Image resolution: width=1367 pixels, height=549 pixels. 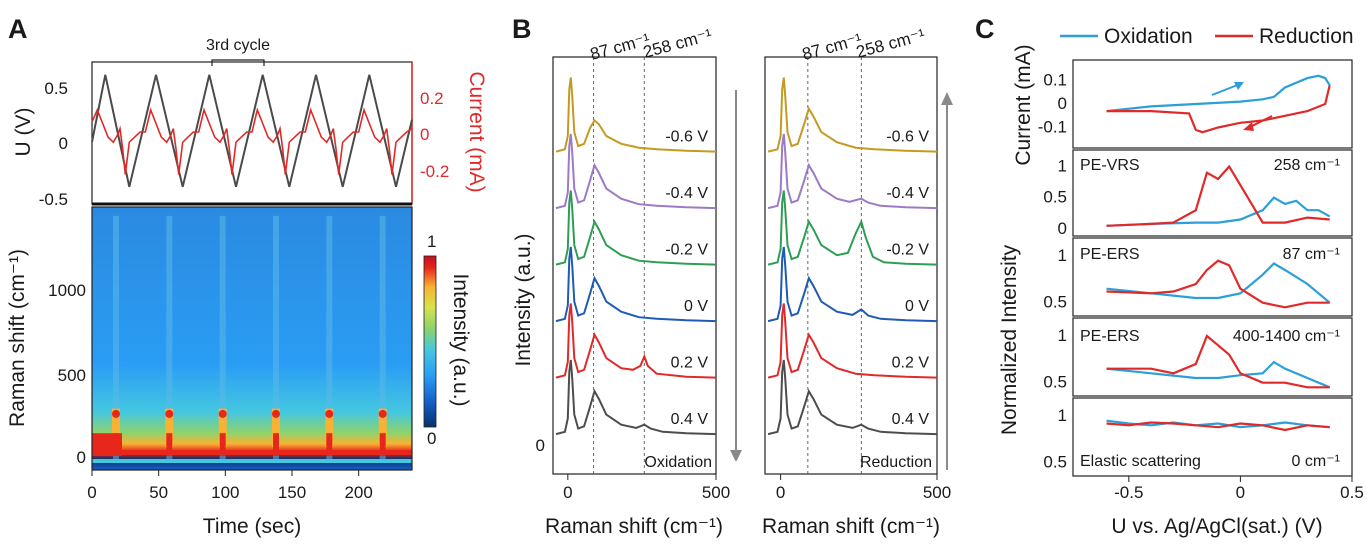 What do you see at coordinates (252, 338) in the screenshot?
I see `heatmap-field` at bounding box center [252, 338].